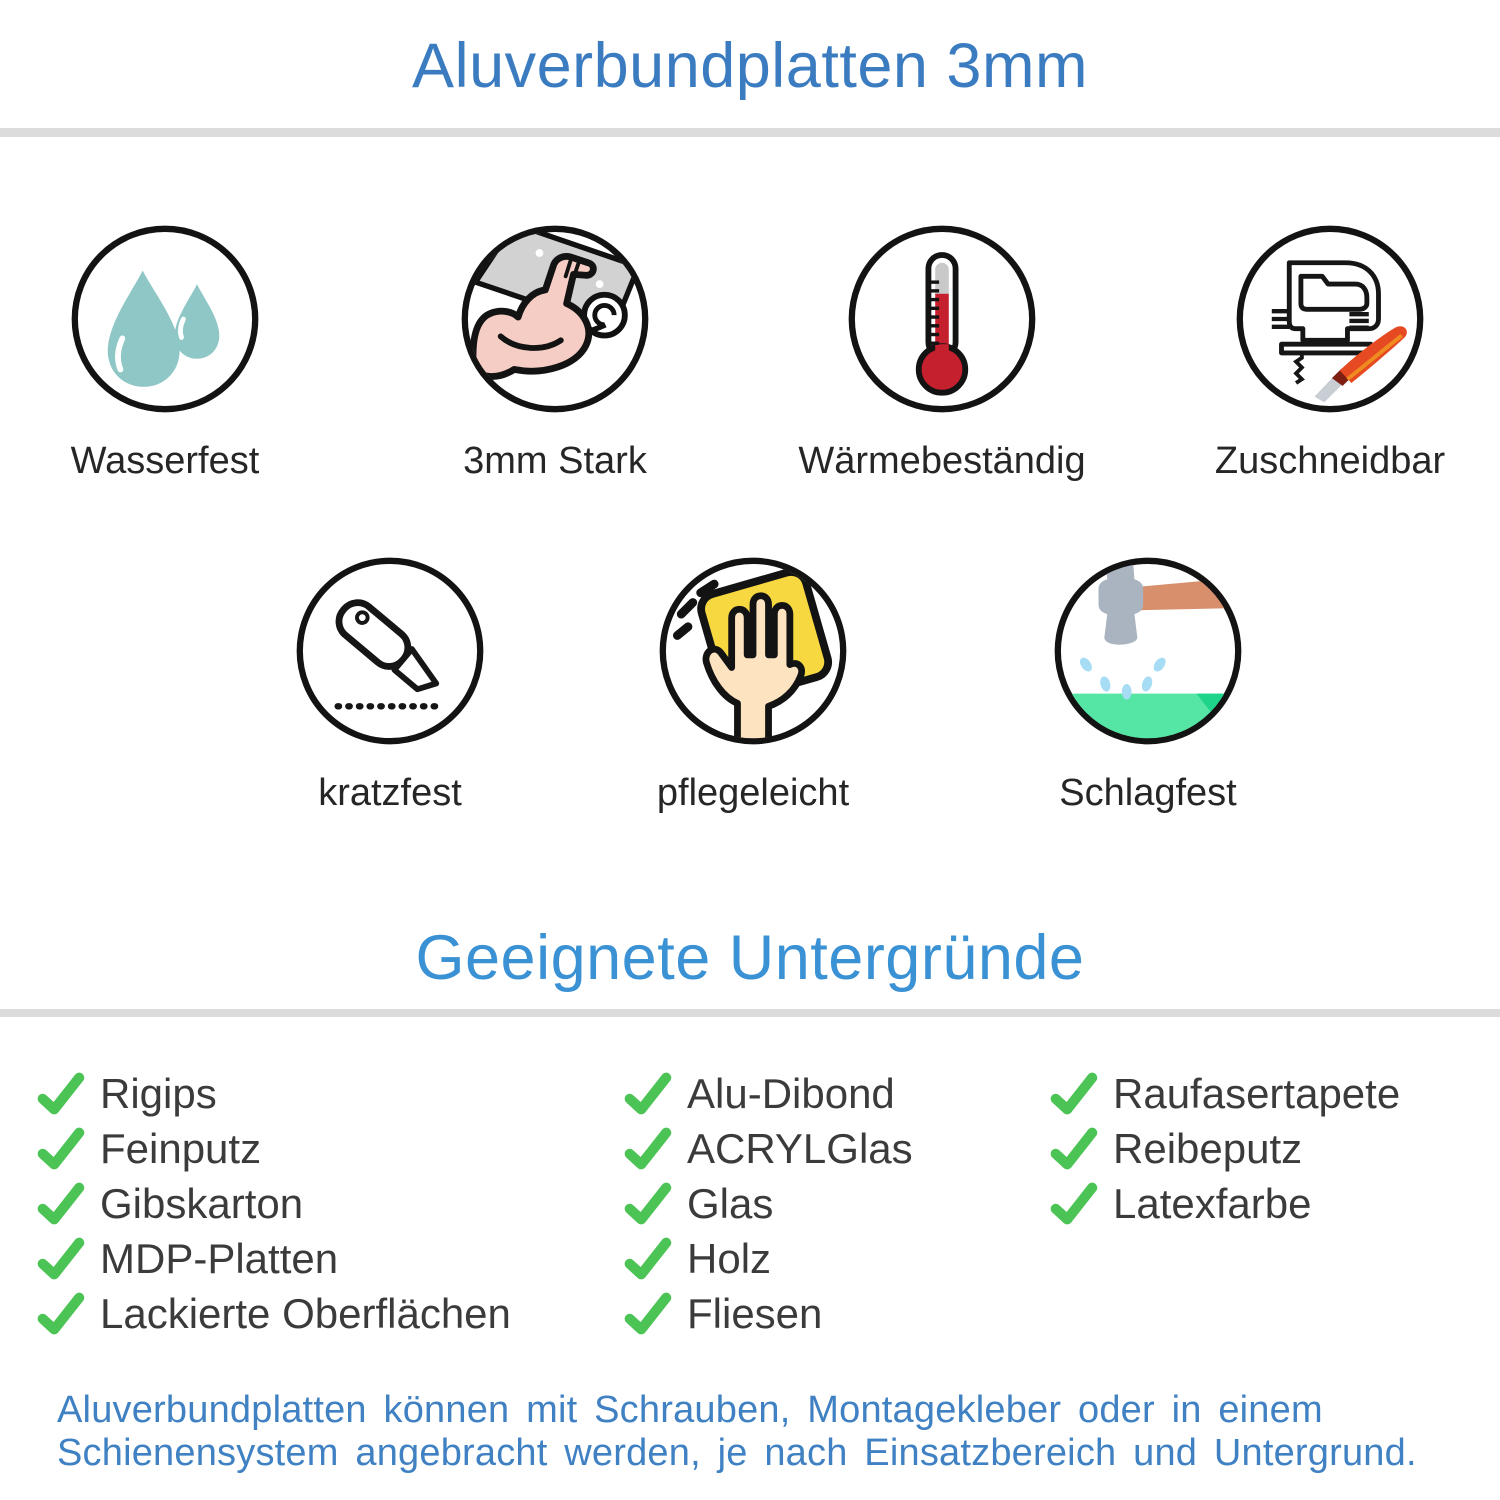 The width and height of the screenshot is (1500, 1500). I want to click on feature-kratzfest: kratzfest, so click(390, 684).